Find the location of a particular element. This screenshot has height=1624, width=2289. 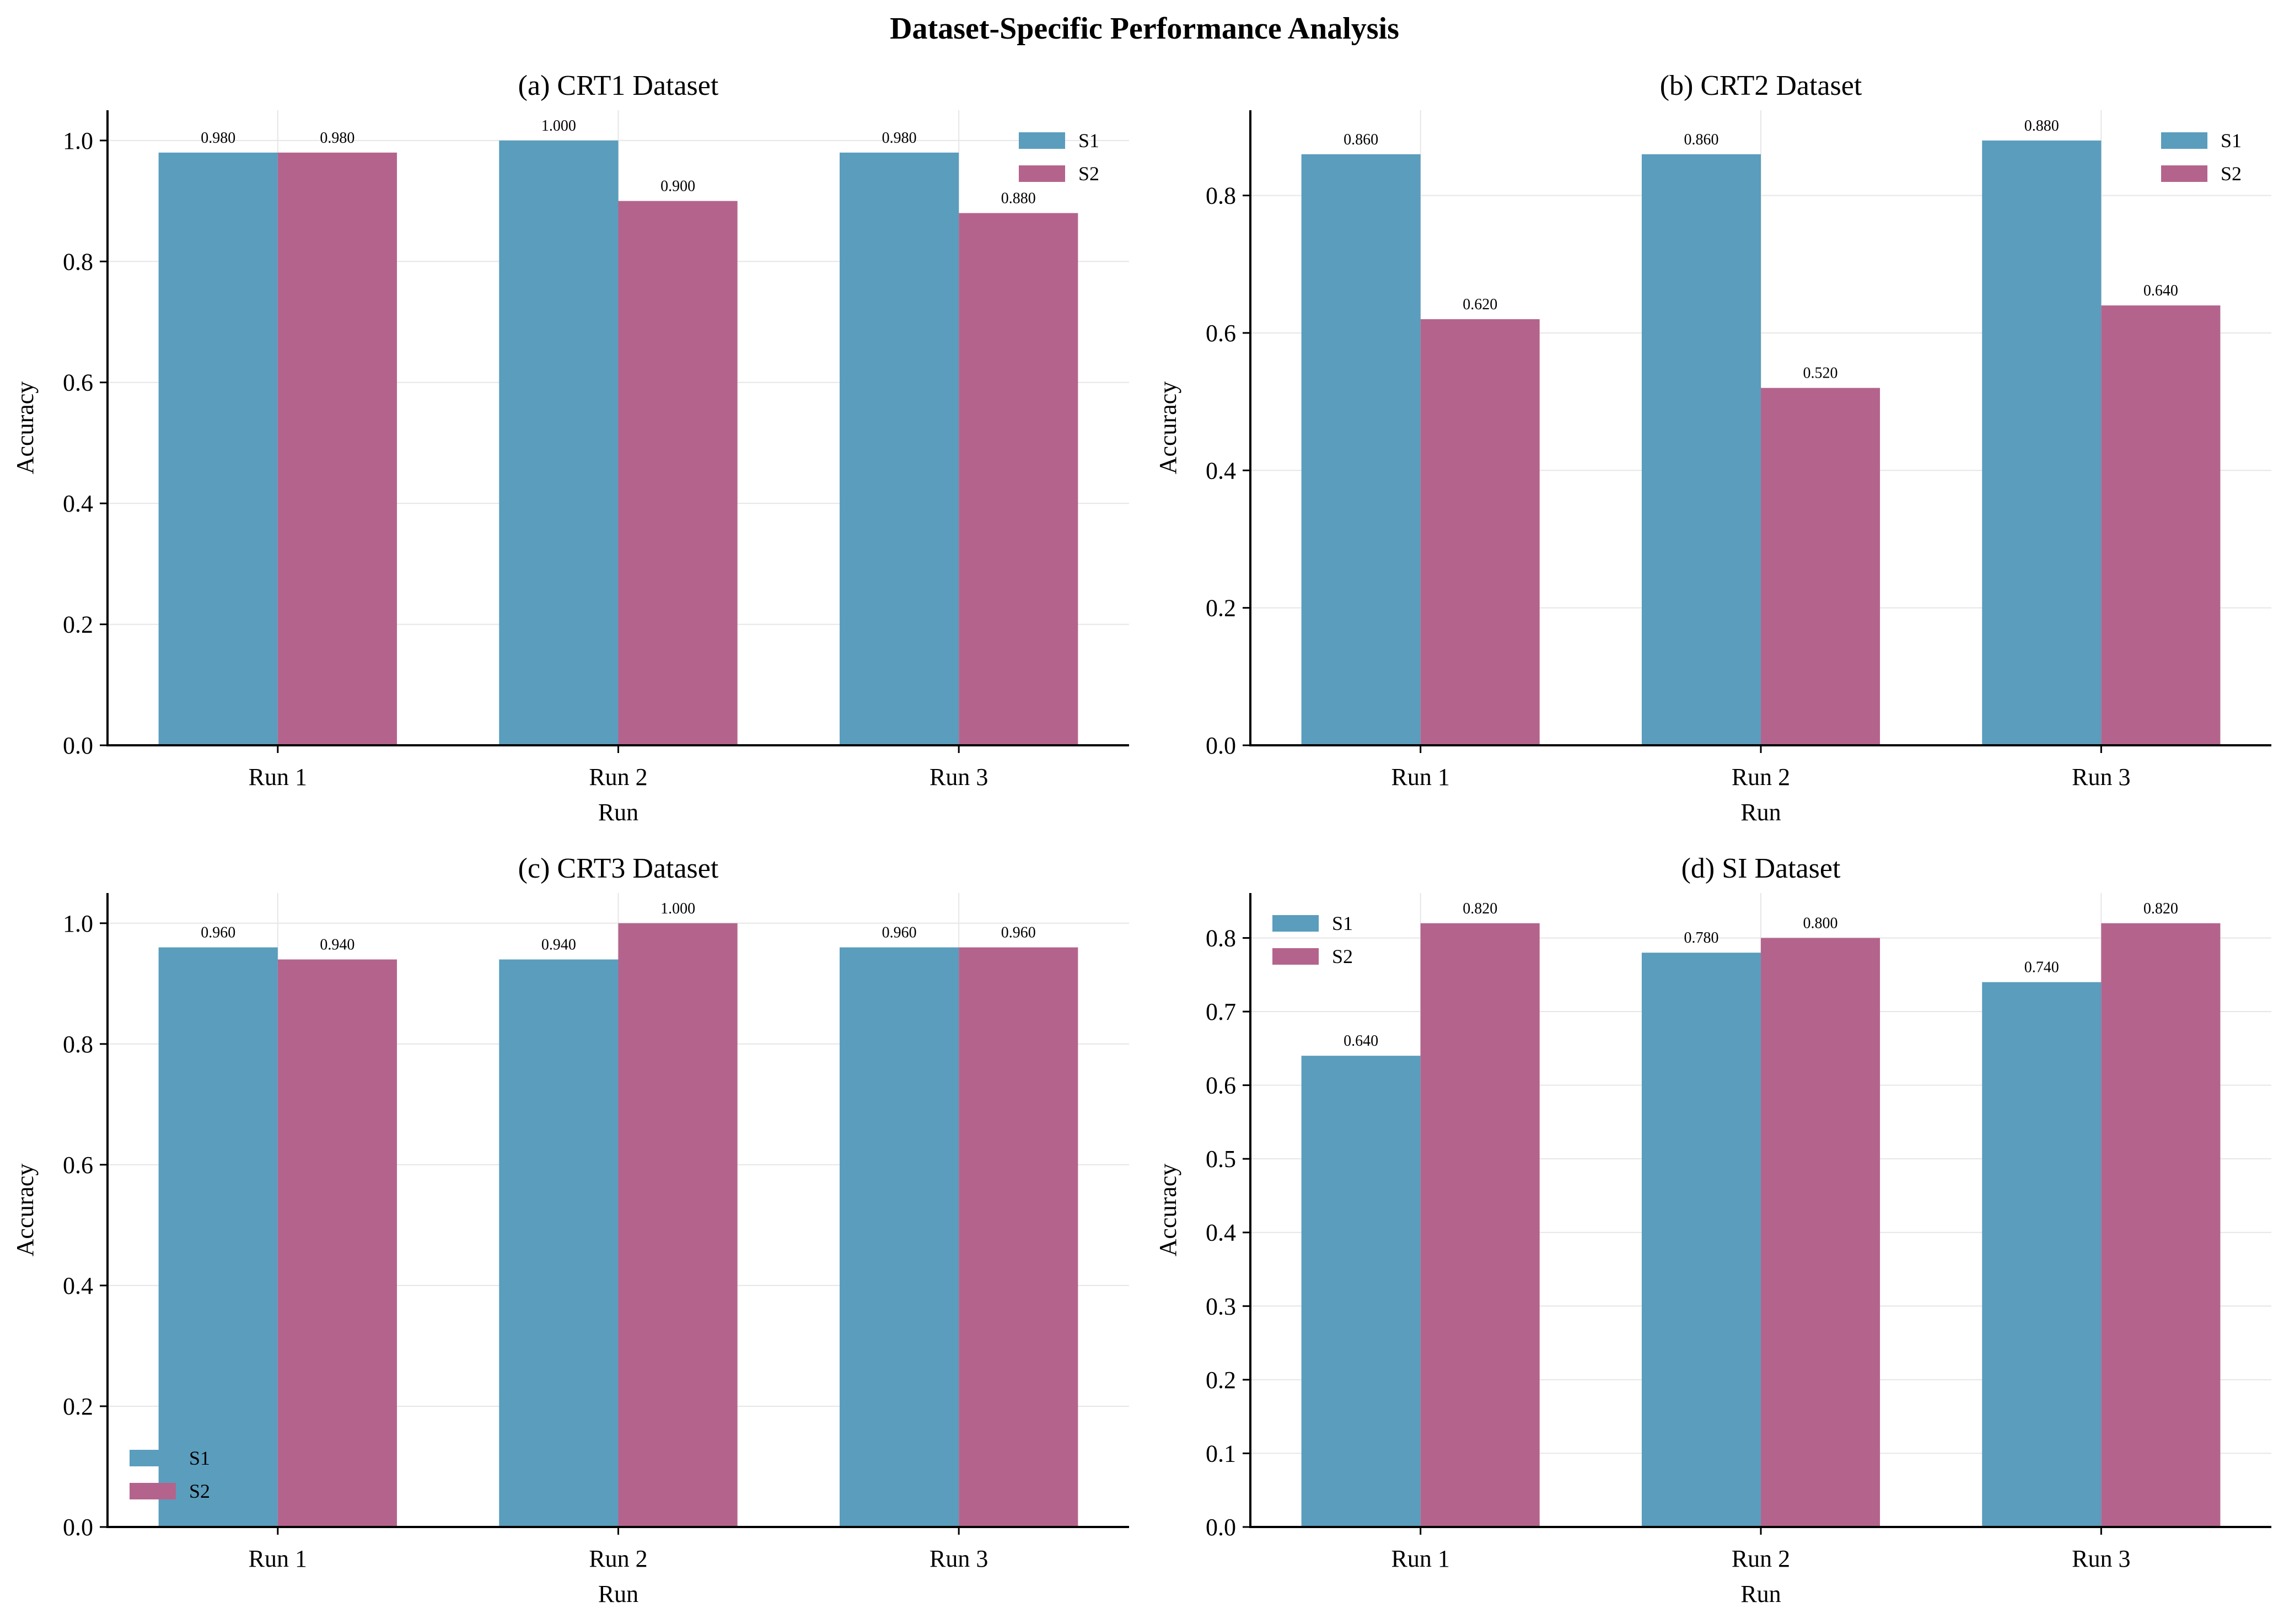

x-tick-label: Run 2 is located at coordinates (1761, 1559).